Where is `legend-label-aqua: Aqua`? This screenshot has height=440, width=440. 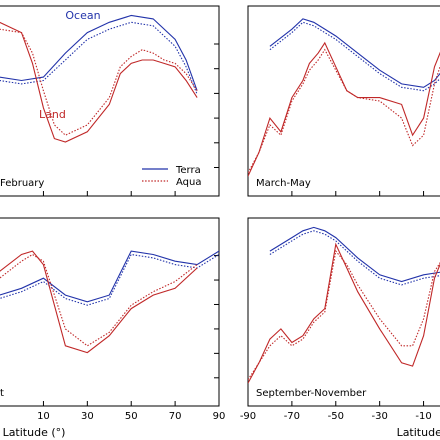
legend-label-aqua: Aqua is located at coordinates (188, 182).